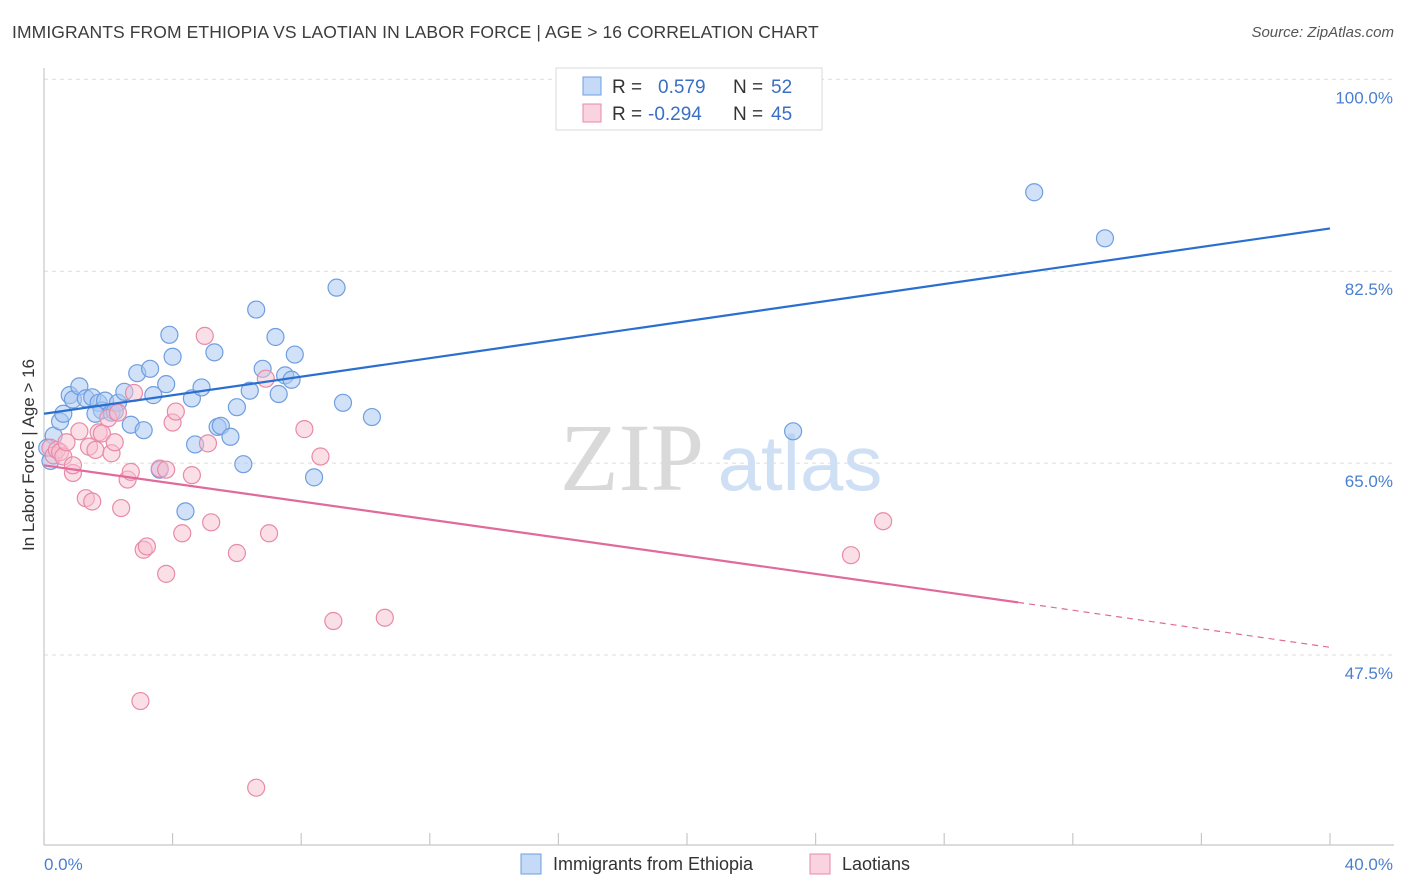  What do you see at coordinates (1364, 97) in the screenshot?
I see `y-tick-label-3: 100.0%` at bounding box center [1364, 97].